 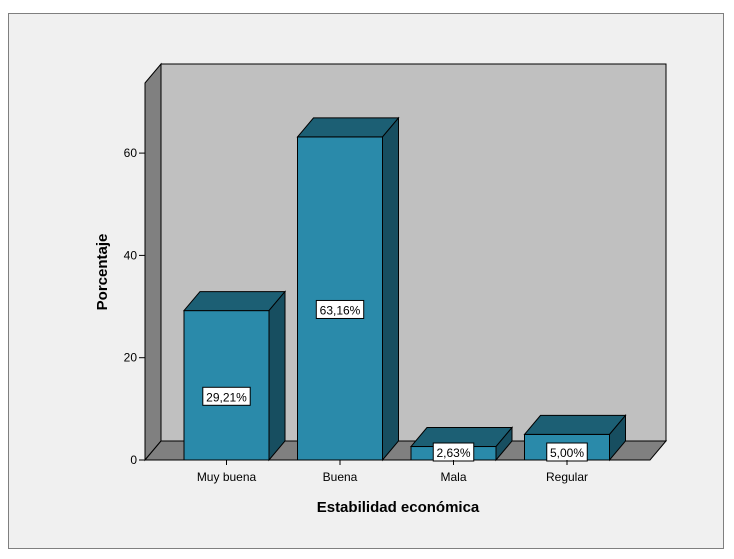 I want to click on data-label: 5,00%, so click(x=567, y=453).